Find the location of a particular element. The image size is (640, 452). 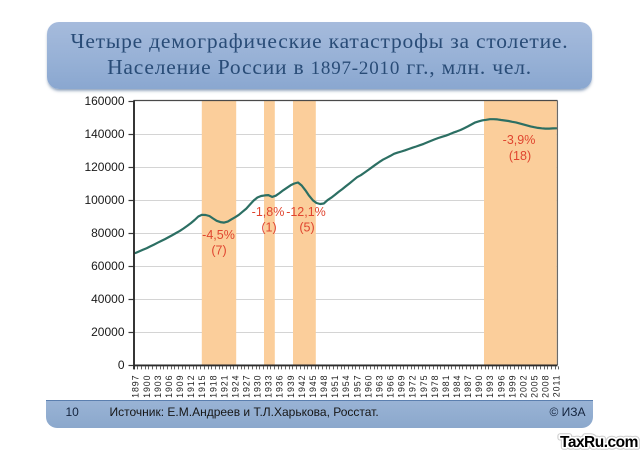

svg-text: 1978 is located at coordinates (435, 386).